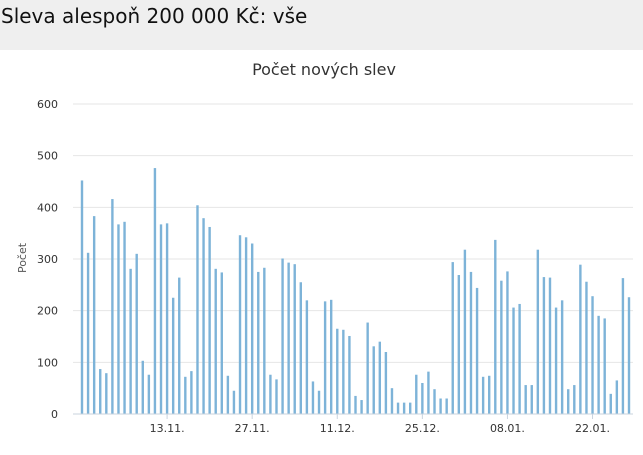 This screenshot has height=455, width=643. What do you see at coordinates (507, 428) in the screenshot?
I see `x-tick-label: 08.01.` at bounding box center [507, 428].